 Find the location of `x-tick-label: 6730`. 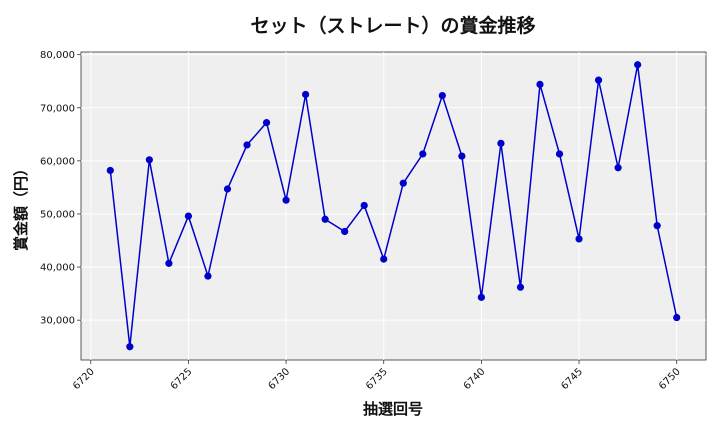

x-tick-label: 6730 is located at coordinates (279, 379).